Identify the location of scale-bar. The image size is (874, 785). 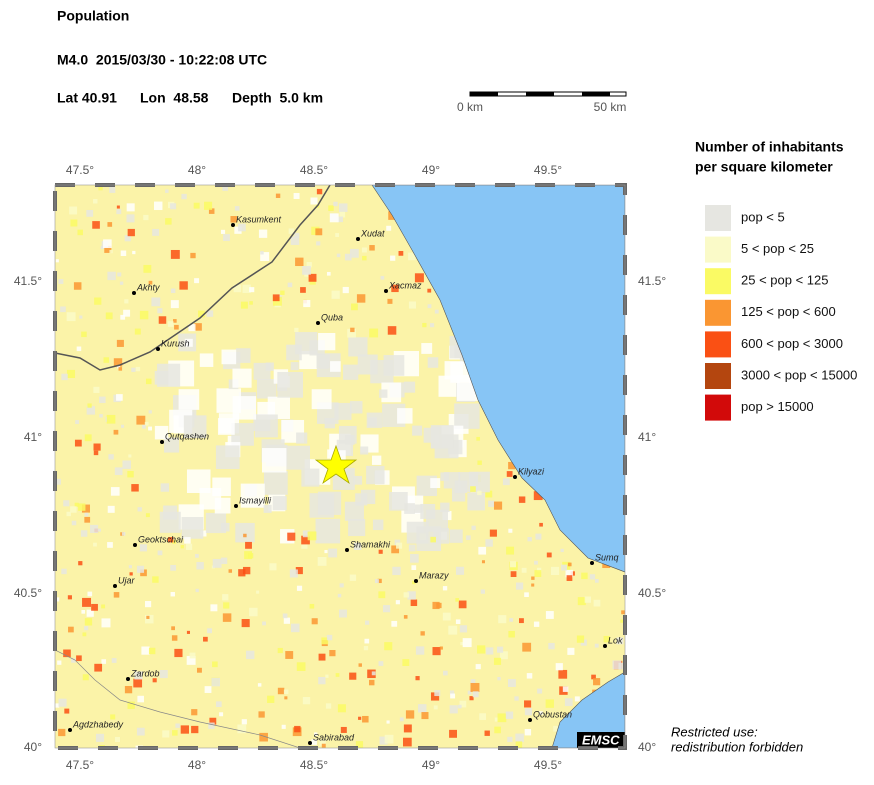
(548, 94).